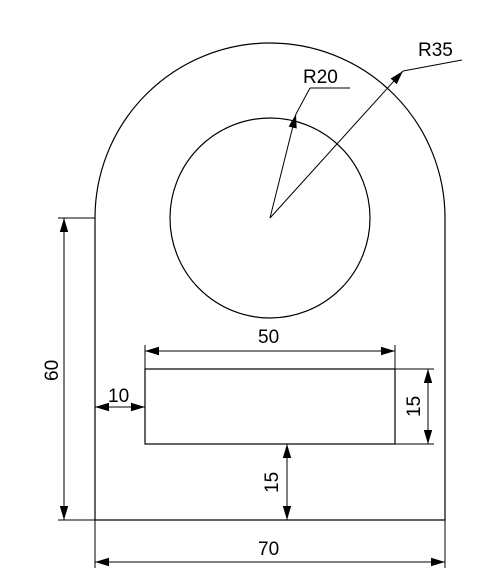 The height and width of the screenshot is (586, 498). I want to click on slot-base-gap-label: 15, so click(272, 482).